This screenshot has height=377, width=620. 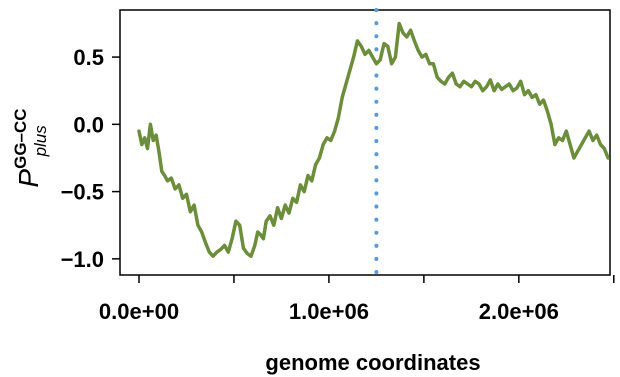 What do you see at coordinates (40, 141) in the screenshot?
I see `y-axis-title-subscript: plus` at bounding box center [40, 141].